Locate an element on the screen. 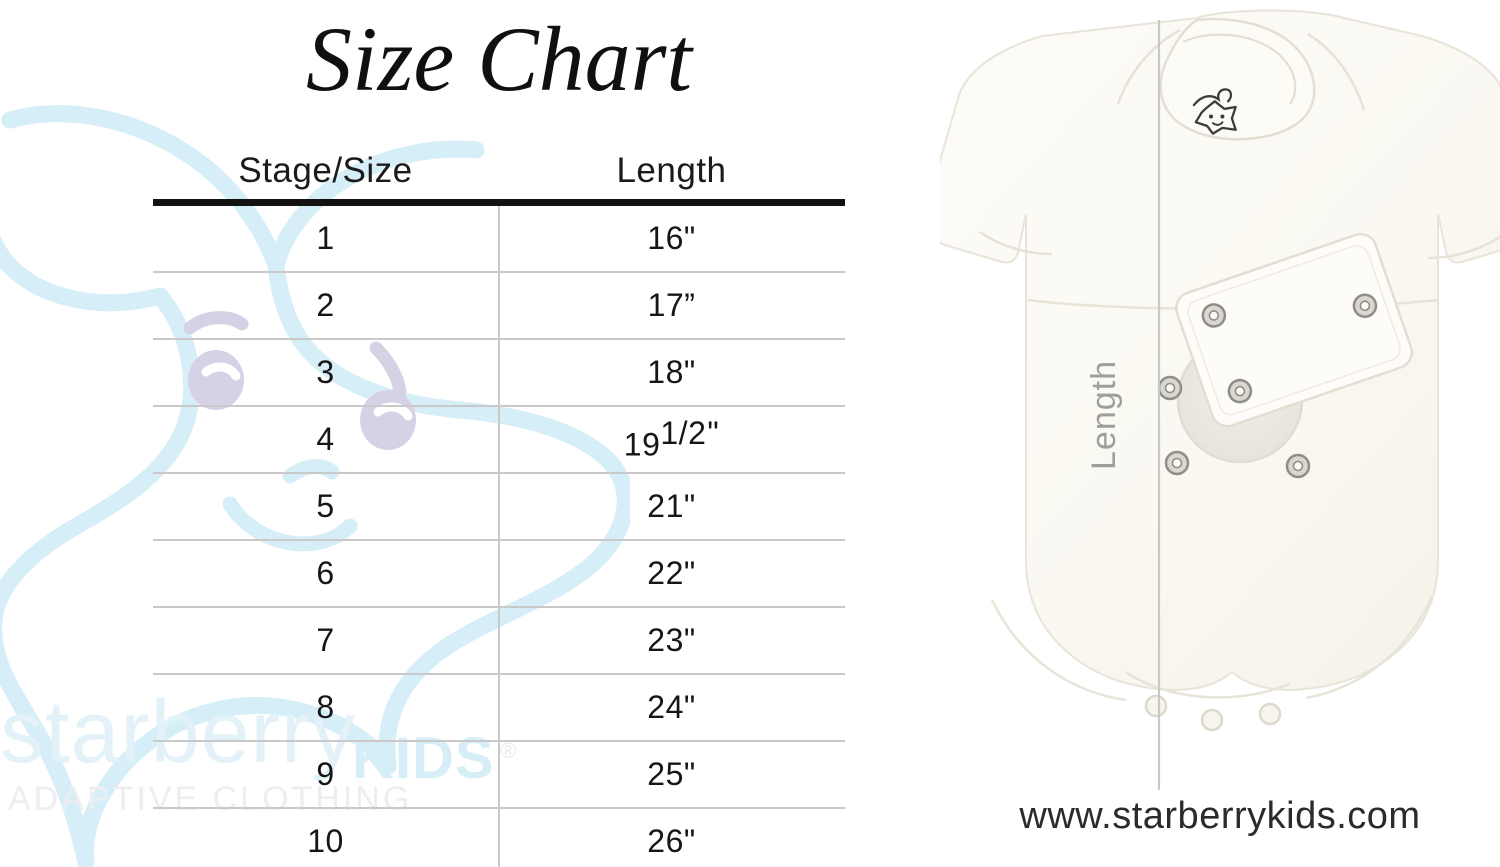 The width and height of the screenshot is (1500, 867). cell-stage-size: 5 is located at coordinates (325, 506).